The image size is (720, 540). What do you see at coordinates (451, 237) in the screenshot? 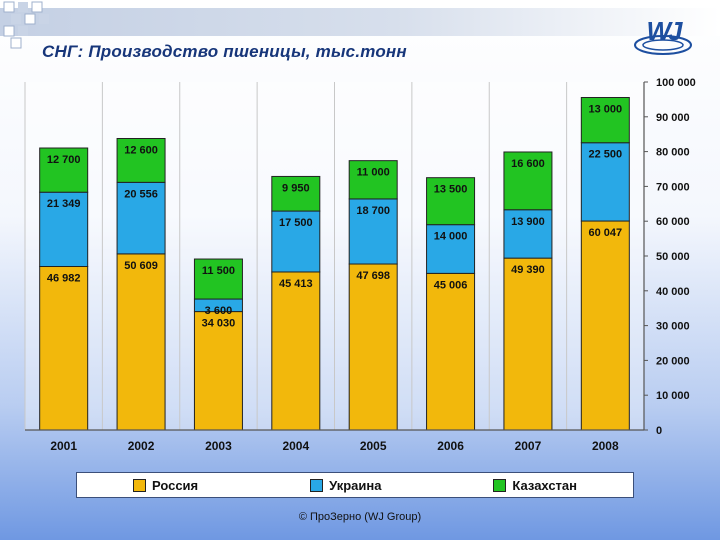
I see `data-label-ukraine-2006: 14 000` at bounding box center [451, 237].